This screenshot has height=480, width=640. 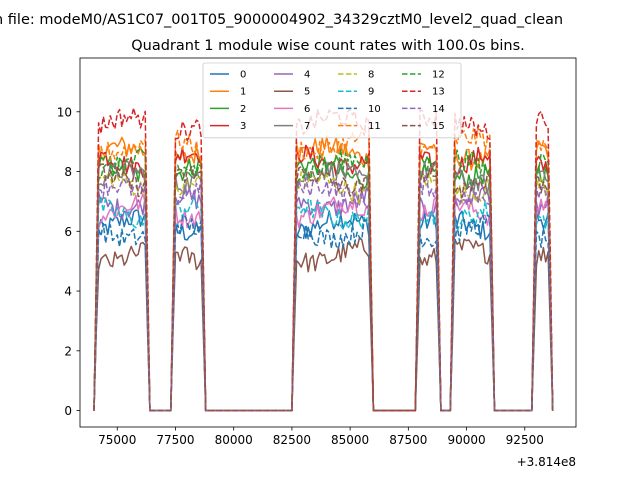 What do you see at coordinates (243, 109) in the screenshot?
I see `legend-label-2: 2` at bounding box center [243, 109].